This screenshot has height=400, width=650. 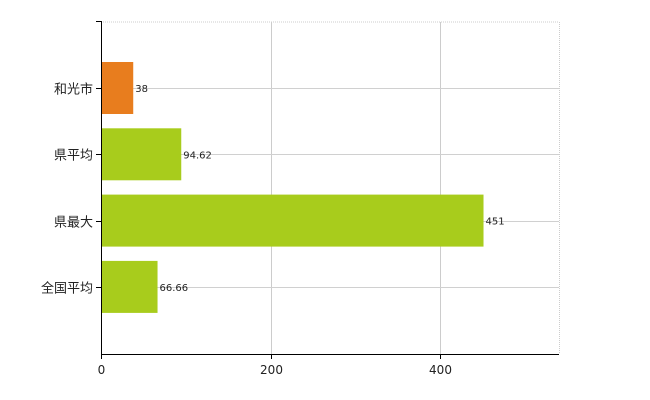 What do you see at coordinates (440, 370) in the screenshot?
I see `x-tick-label: 400` at bounding box center [440, 370].